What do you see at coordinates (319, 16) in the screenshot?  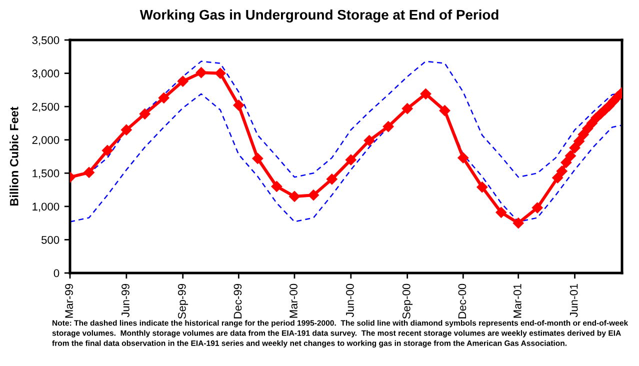 I see `chart-title: Working Gas in Underground Storage at End of Period` at bounding box center [319, 16].